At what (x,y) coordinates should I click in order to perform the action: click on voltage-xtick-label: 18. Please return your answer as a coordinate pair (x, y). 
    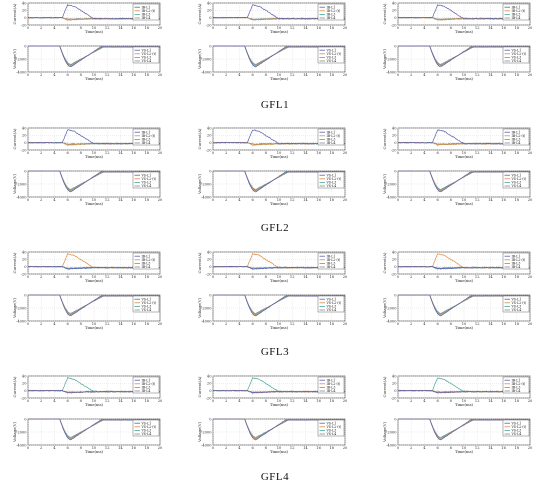
    Looking at the image, I should click on (517, 200).